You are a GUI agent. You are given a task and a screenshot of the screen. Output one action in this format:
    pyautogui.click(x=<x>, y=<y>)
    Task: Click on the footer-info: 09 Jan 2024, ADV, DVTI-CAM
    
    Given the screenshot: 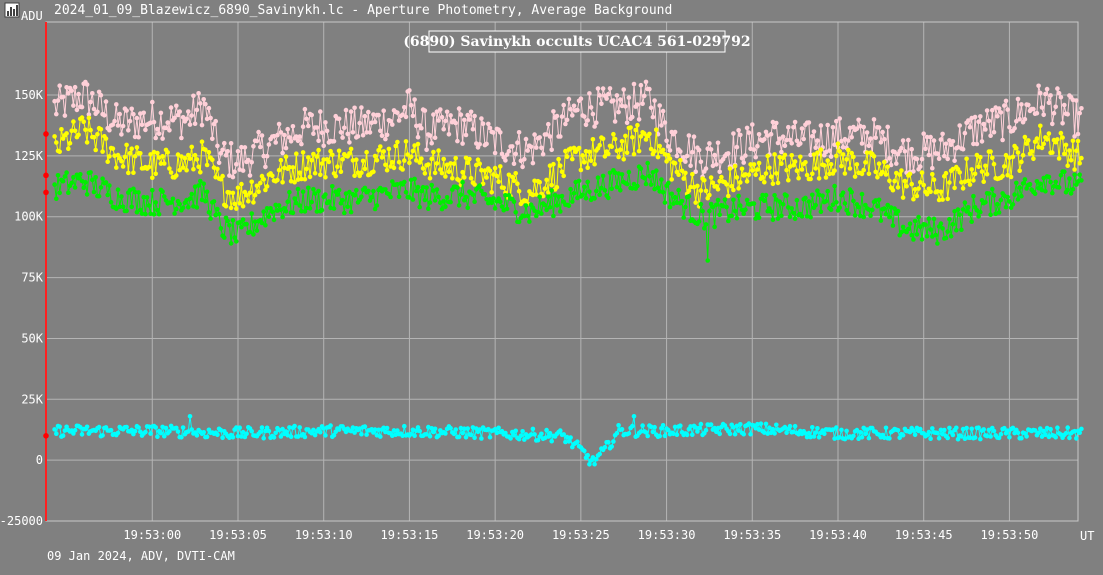 What is the action you would take?
    pyautogui.click(x=141, y=556)
    